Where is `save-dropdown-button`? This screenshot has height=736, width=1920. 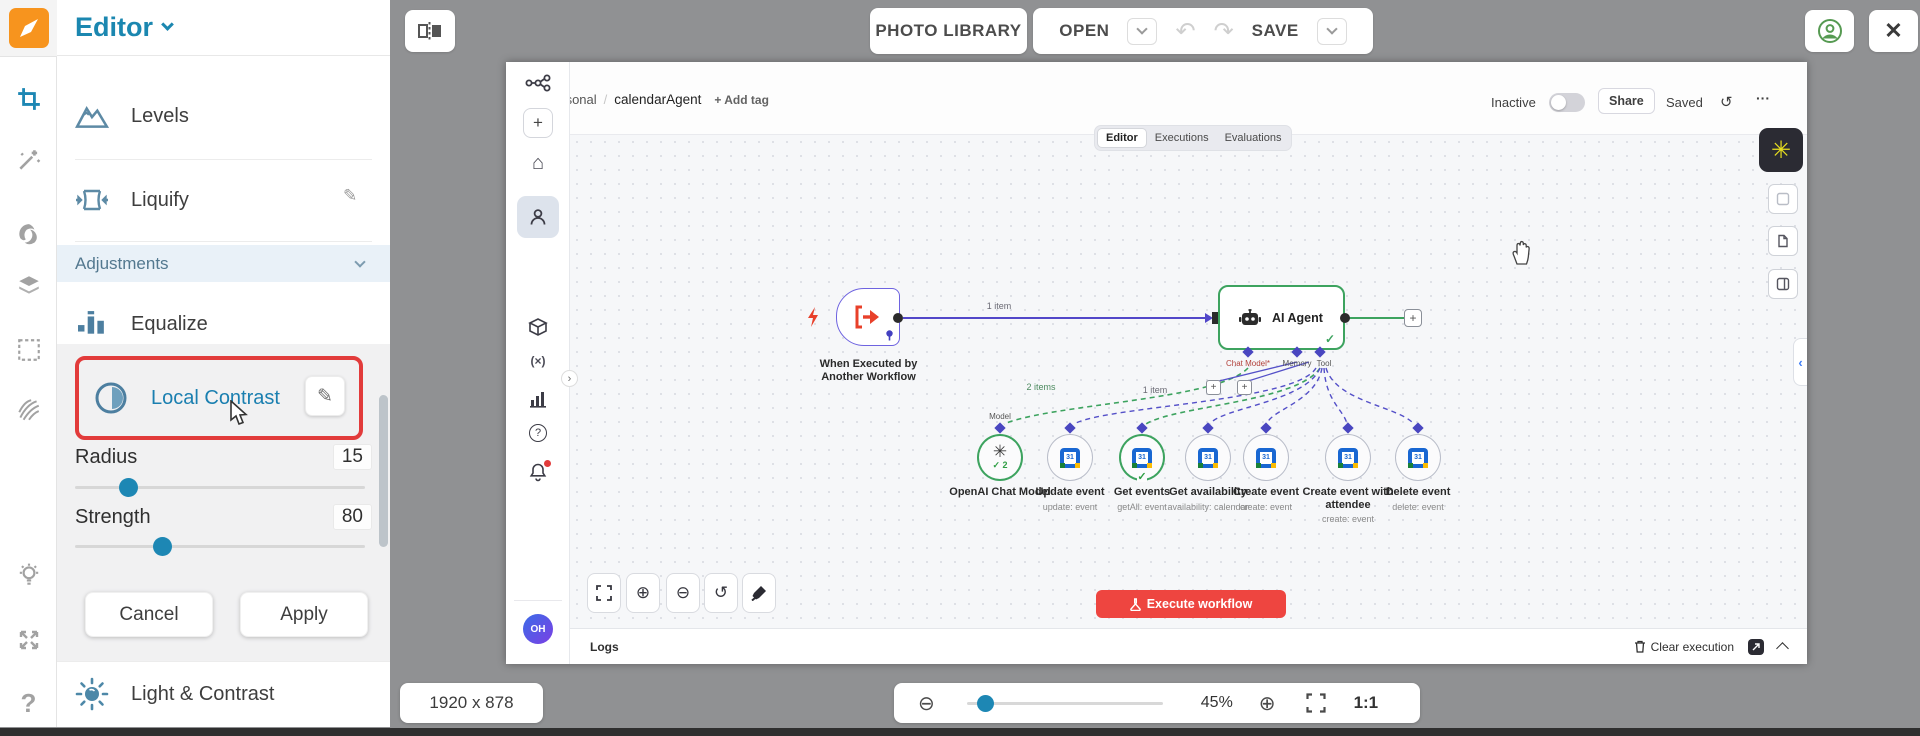 save-dropdown-button is located at coordinates (1331, 31).